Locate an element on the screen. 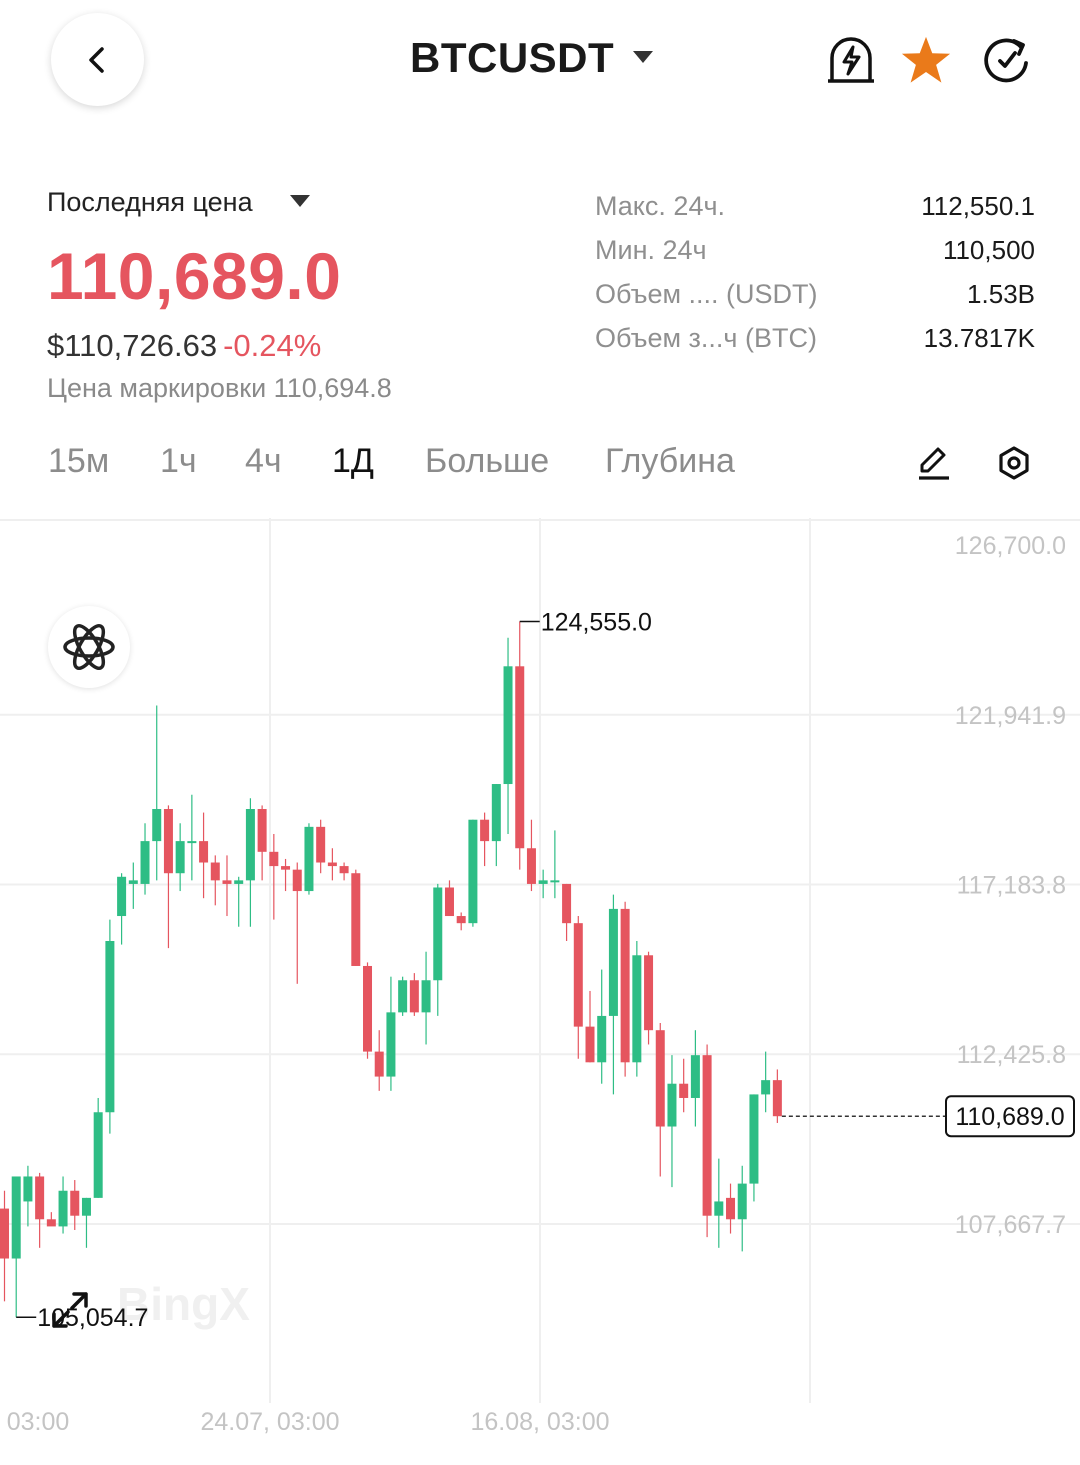  back-icon is located at coordinates (96, 59).